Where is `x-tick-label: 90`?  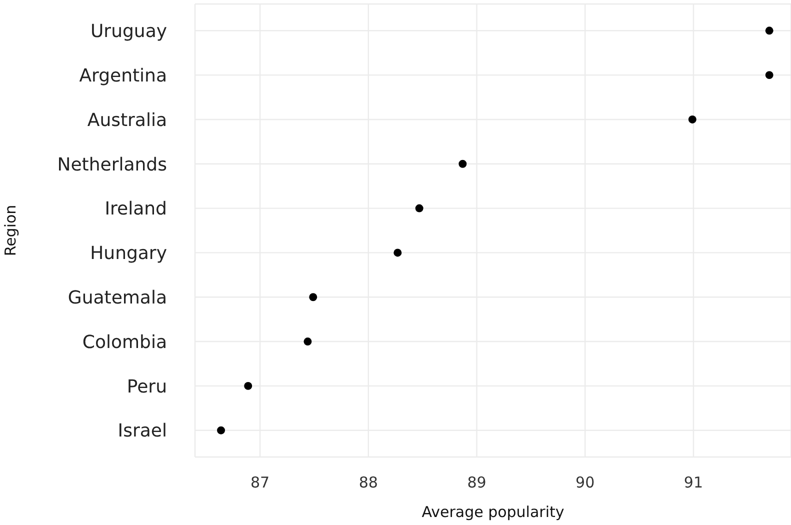
x-tick-label: 90 is located at coordinates (585, 483).